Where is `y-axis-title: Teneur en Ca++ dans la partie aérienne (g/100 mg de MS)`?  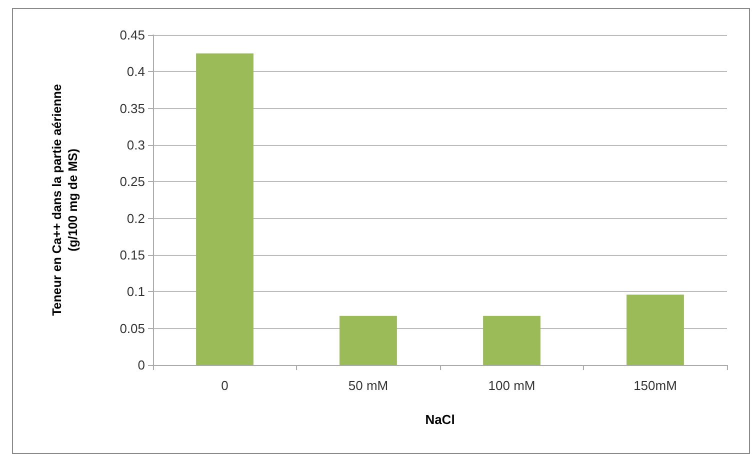
y-axis-title: Teneur en Ca++ dans la partie aérienne (g/100 mg de MS) is located at coordinates (65, 200).